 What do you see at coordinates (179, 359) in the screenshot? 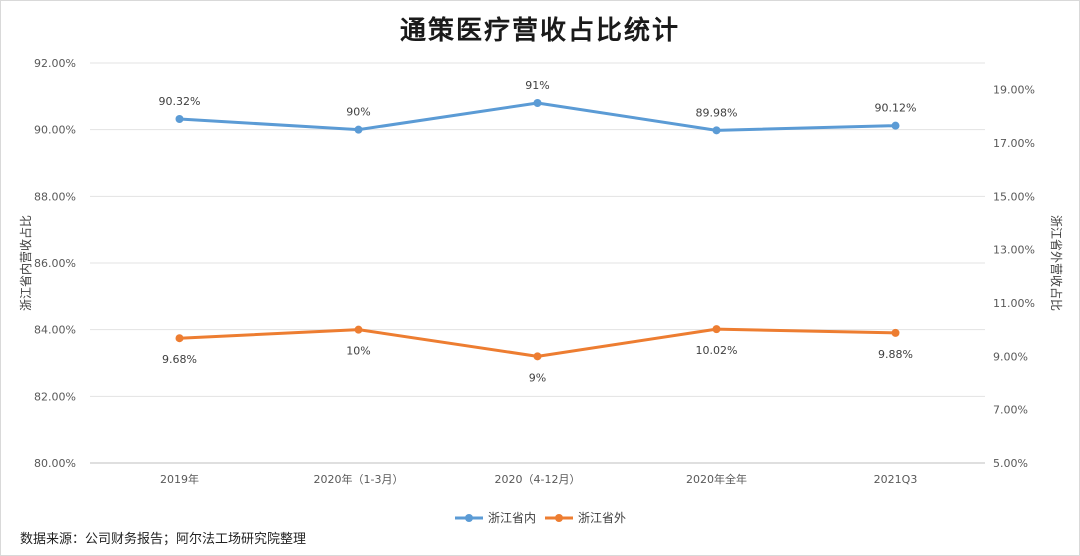
I see `data-label: 9.68%` at bounding box center [179, 359].